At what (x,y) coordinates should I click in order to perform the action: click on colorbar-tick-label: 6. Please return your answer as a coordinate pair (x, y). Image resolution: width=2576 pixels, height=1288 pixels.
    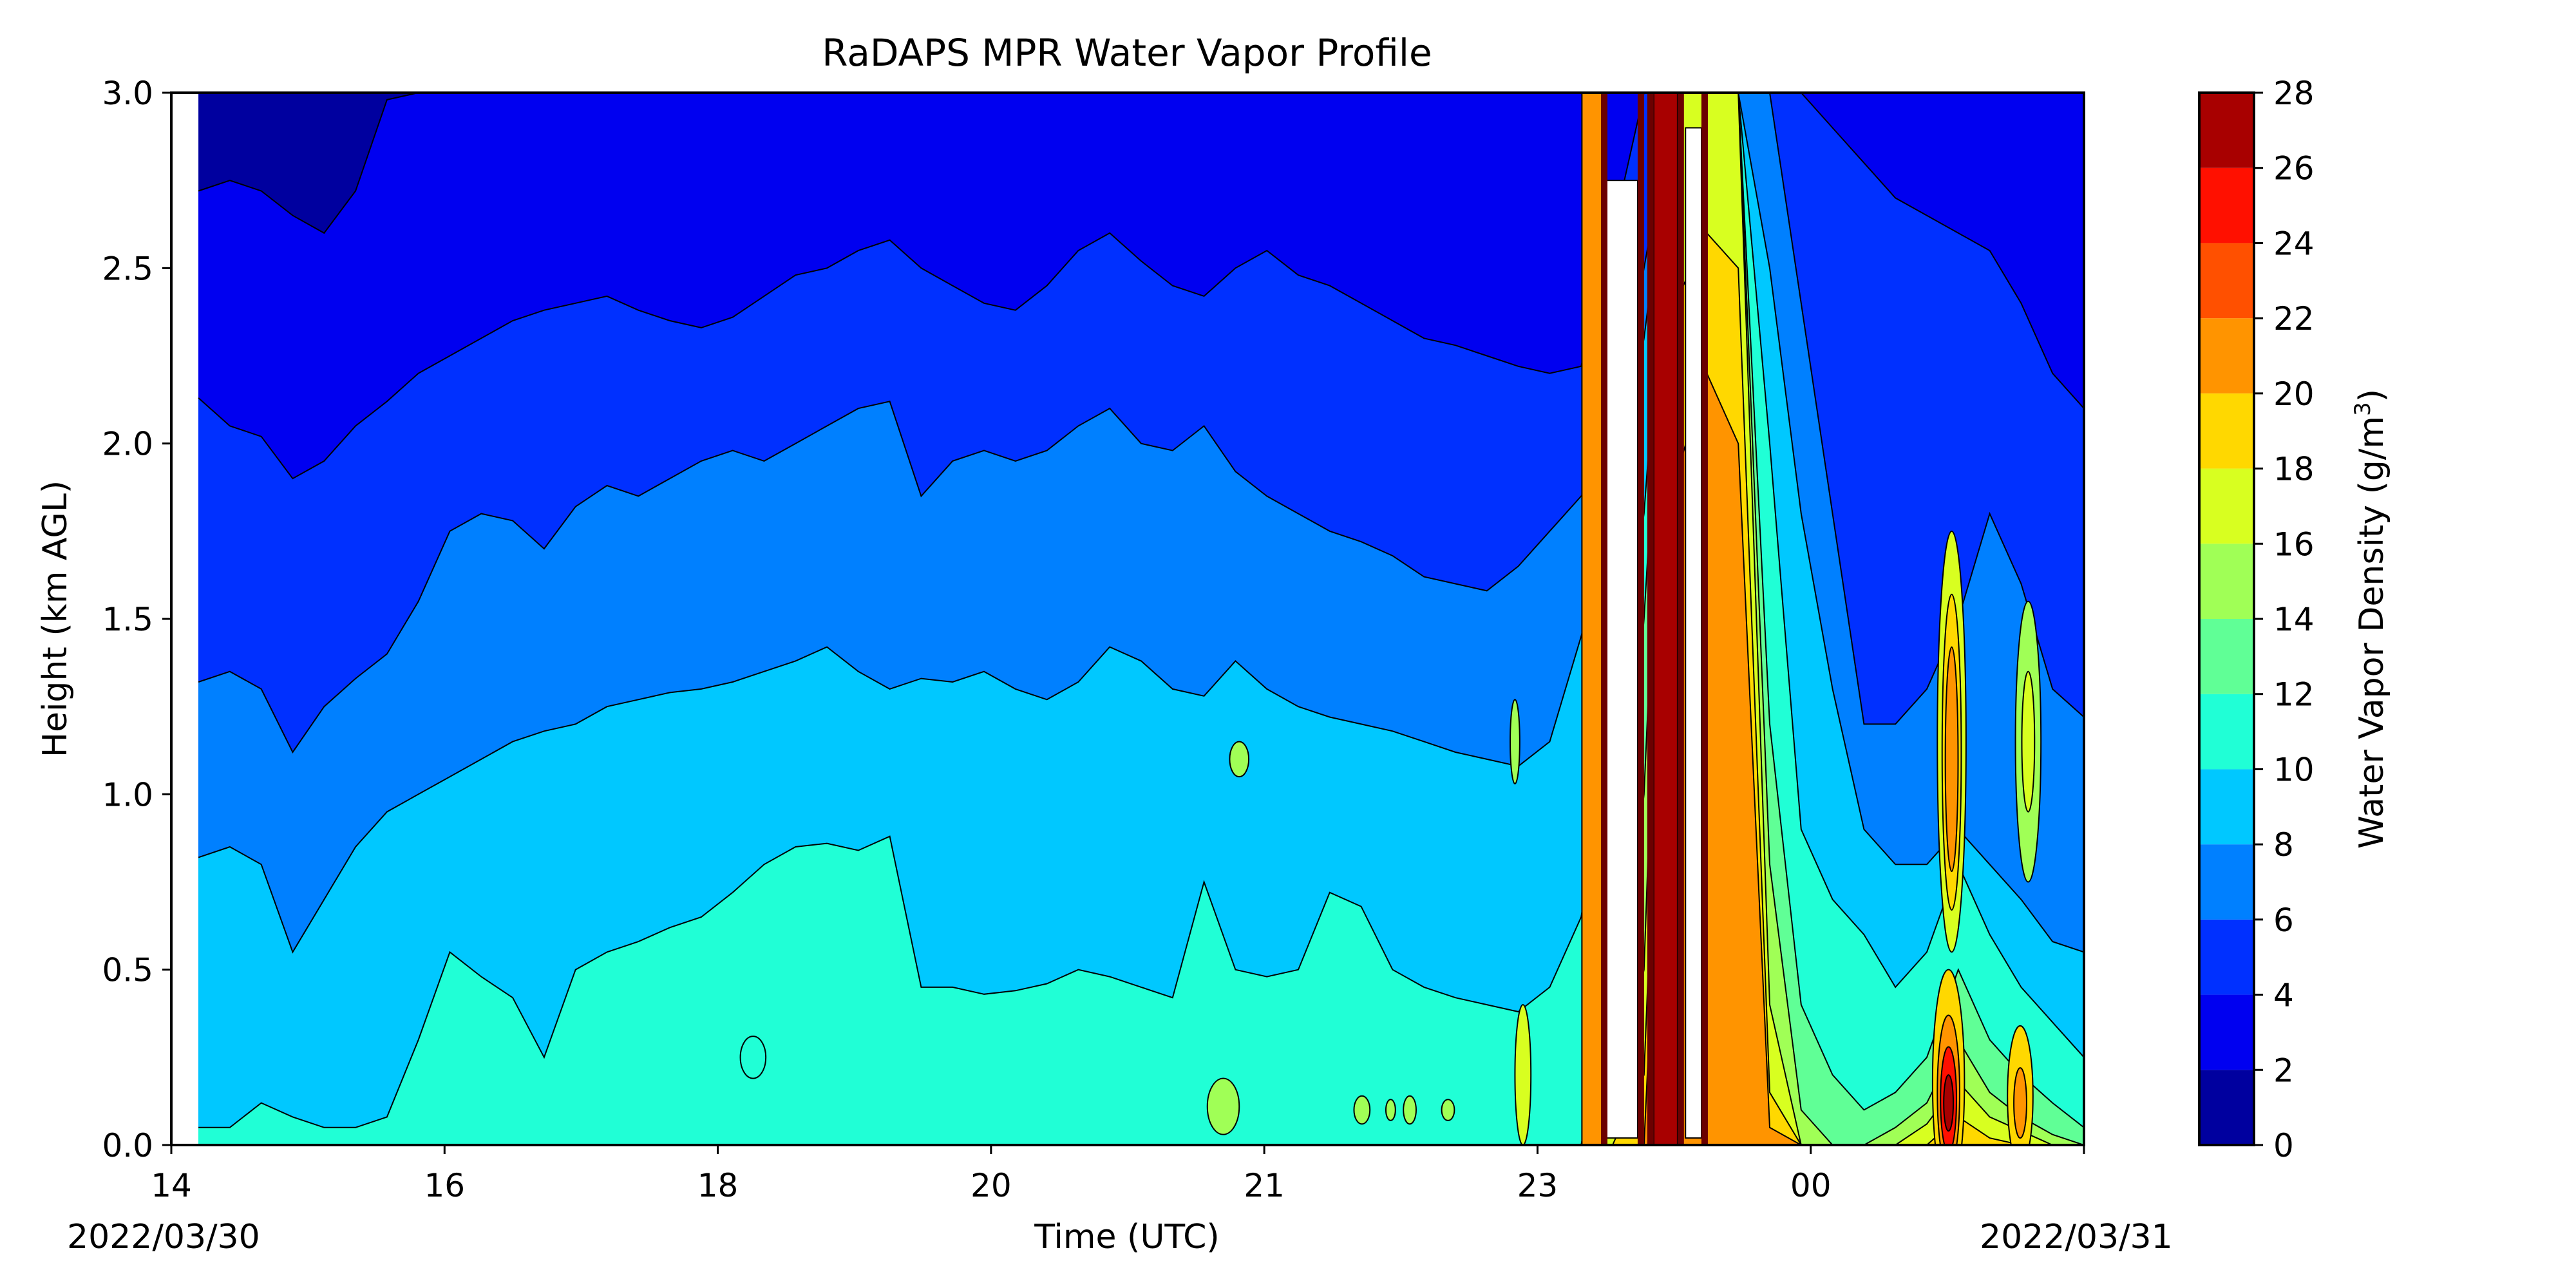
    Looking at the image, I should click on (2283, 920).